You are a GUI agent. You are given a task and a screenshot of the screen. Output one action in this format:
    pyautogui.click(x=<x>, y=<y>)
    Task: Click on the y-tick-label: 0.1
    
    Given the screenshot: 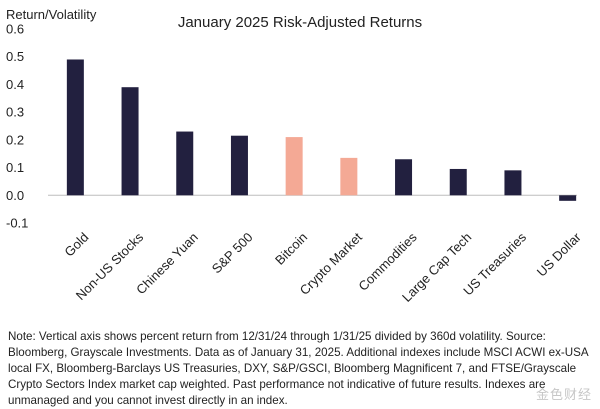 What is the action you would take?
    pyautogui.click(x=15, y=167)
    